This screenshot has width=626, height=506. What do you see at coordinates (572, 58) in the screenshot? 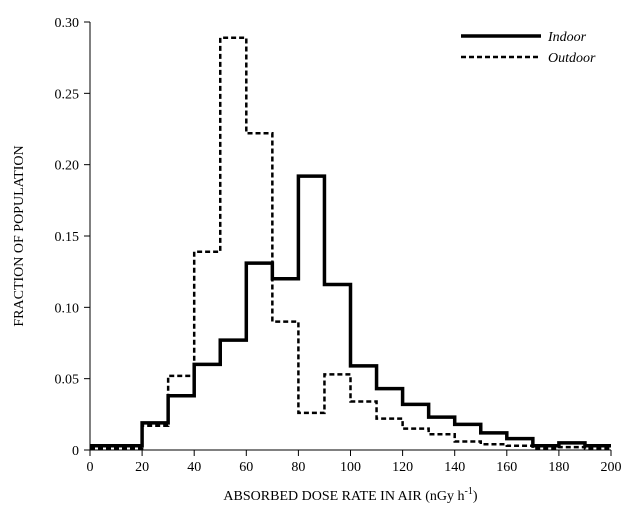
I see `legend-label-outdoor: Outdoor` at bounding box center [572, 58].